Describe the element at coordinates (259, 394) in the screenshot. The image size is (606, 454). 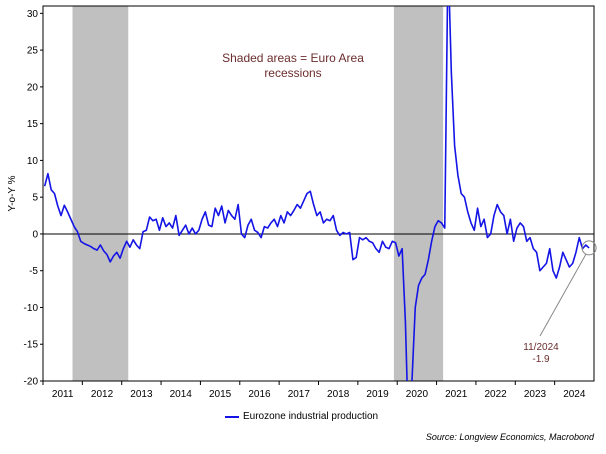
I see `x-tick-label: 2016` at that location.